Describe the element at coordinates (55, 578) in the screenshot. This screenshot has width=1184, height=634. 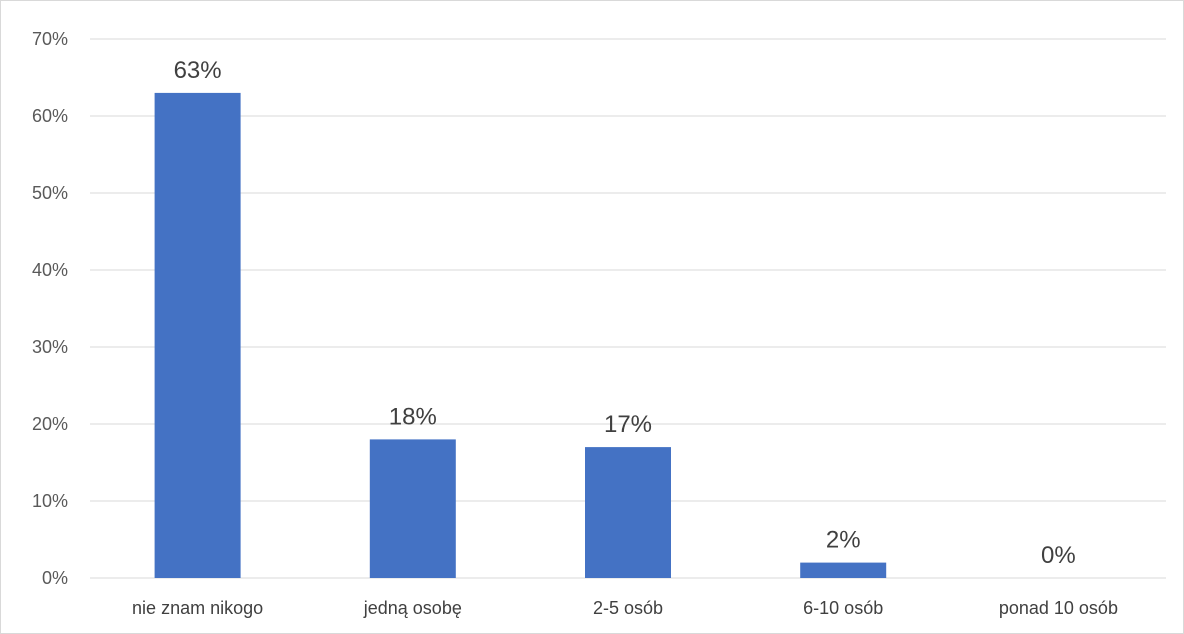
I see `y-tick-label: 0%` at that location.